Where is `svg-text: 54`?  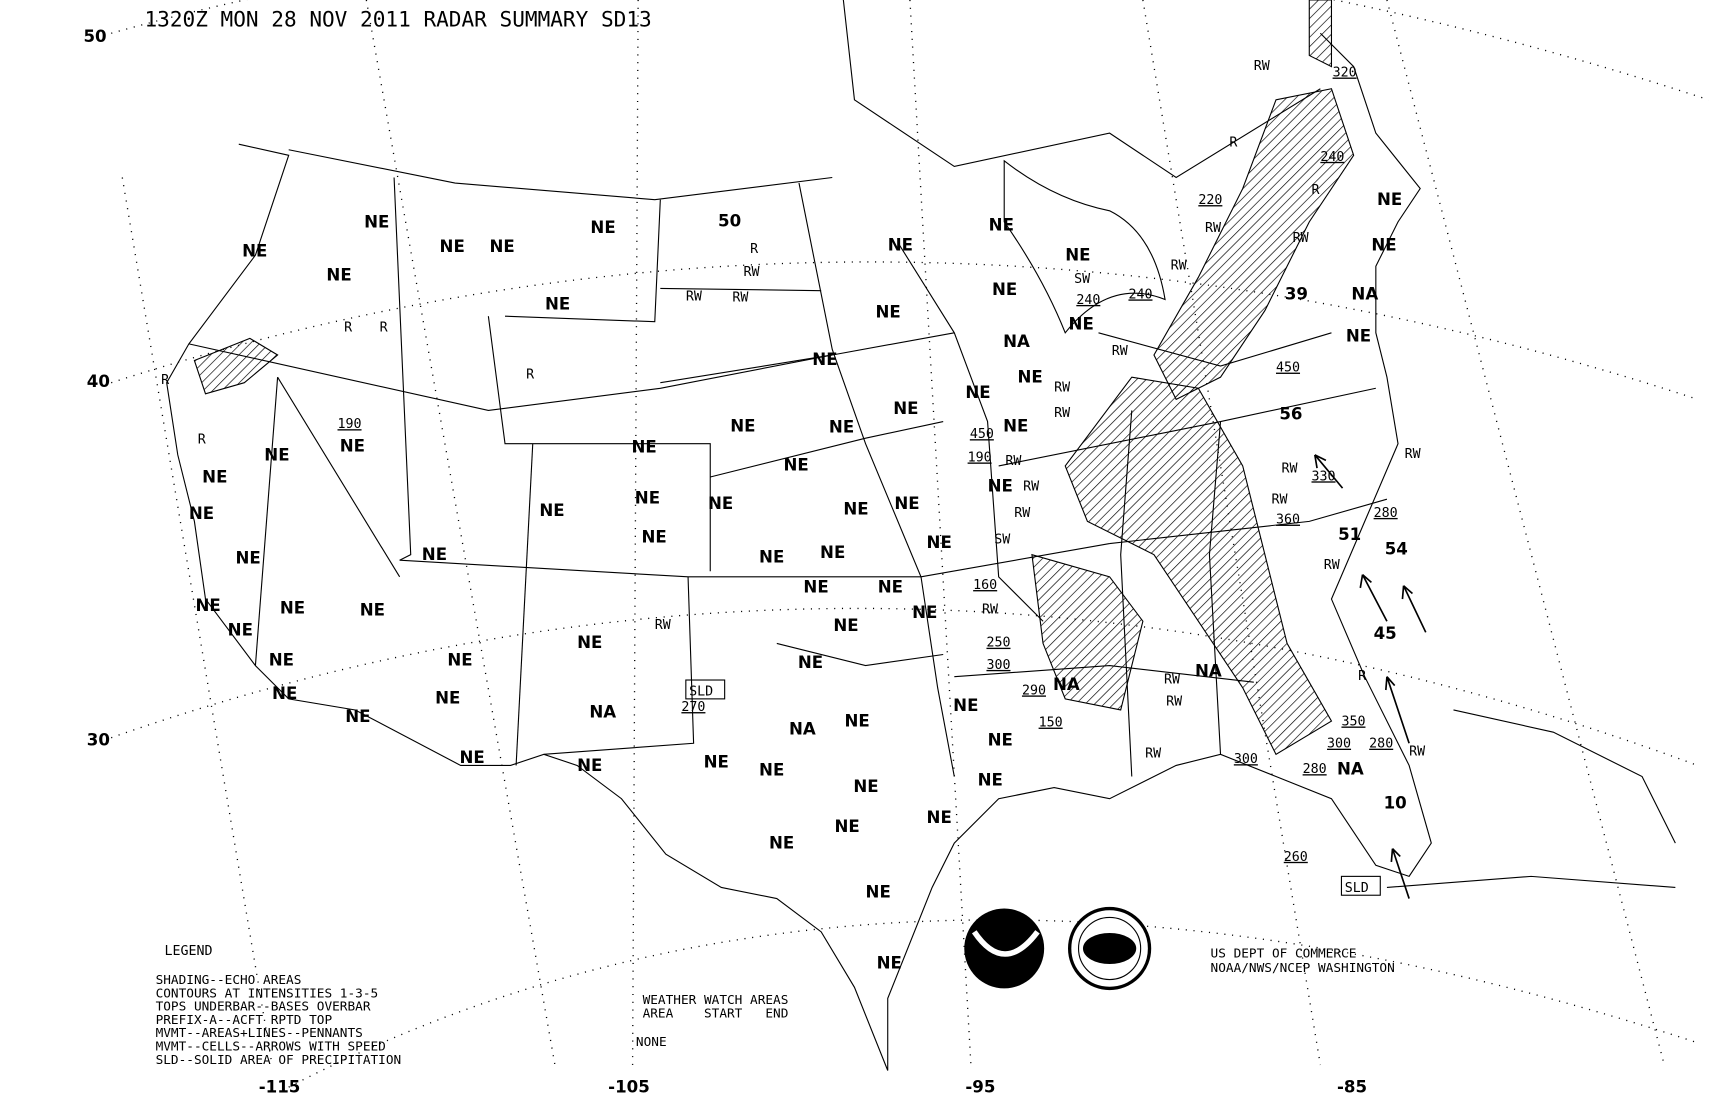 svg-text: 54 is located at coordinates (1396, 549).